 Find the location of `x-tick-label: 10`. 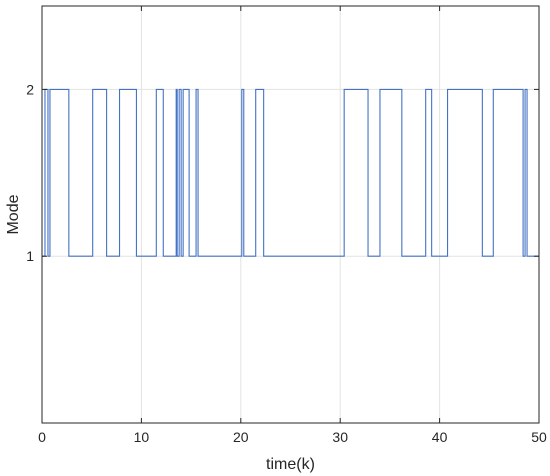

x-tick-label: 10 is located at coordinates (142, 437).